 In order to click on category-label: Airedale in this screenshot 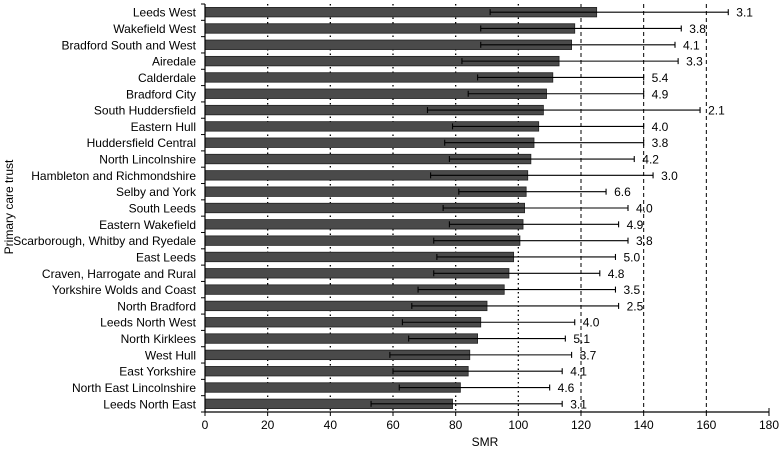, I will do `click(174, 62)`.